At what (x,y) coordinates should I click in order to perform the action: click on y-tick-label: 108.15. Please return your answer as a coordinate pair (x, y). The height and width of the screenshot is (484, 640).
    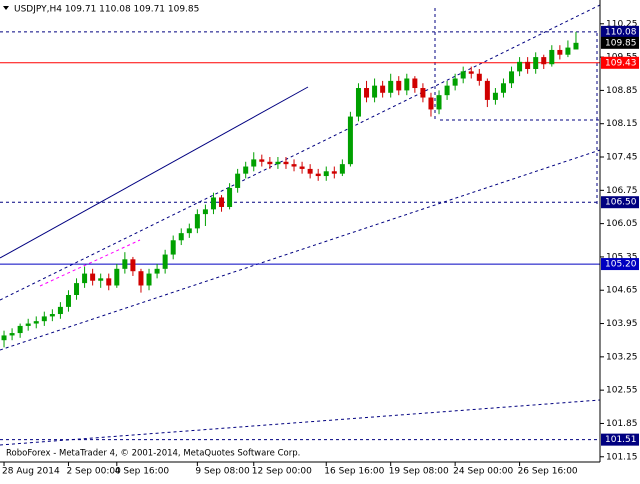
    Looking at the image, I should click on (622, 124).